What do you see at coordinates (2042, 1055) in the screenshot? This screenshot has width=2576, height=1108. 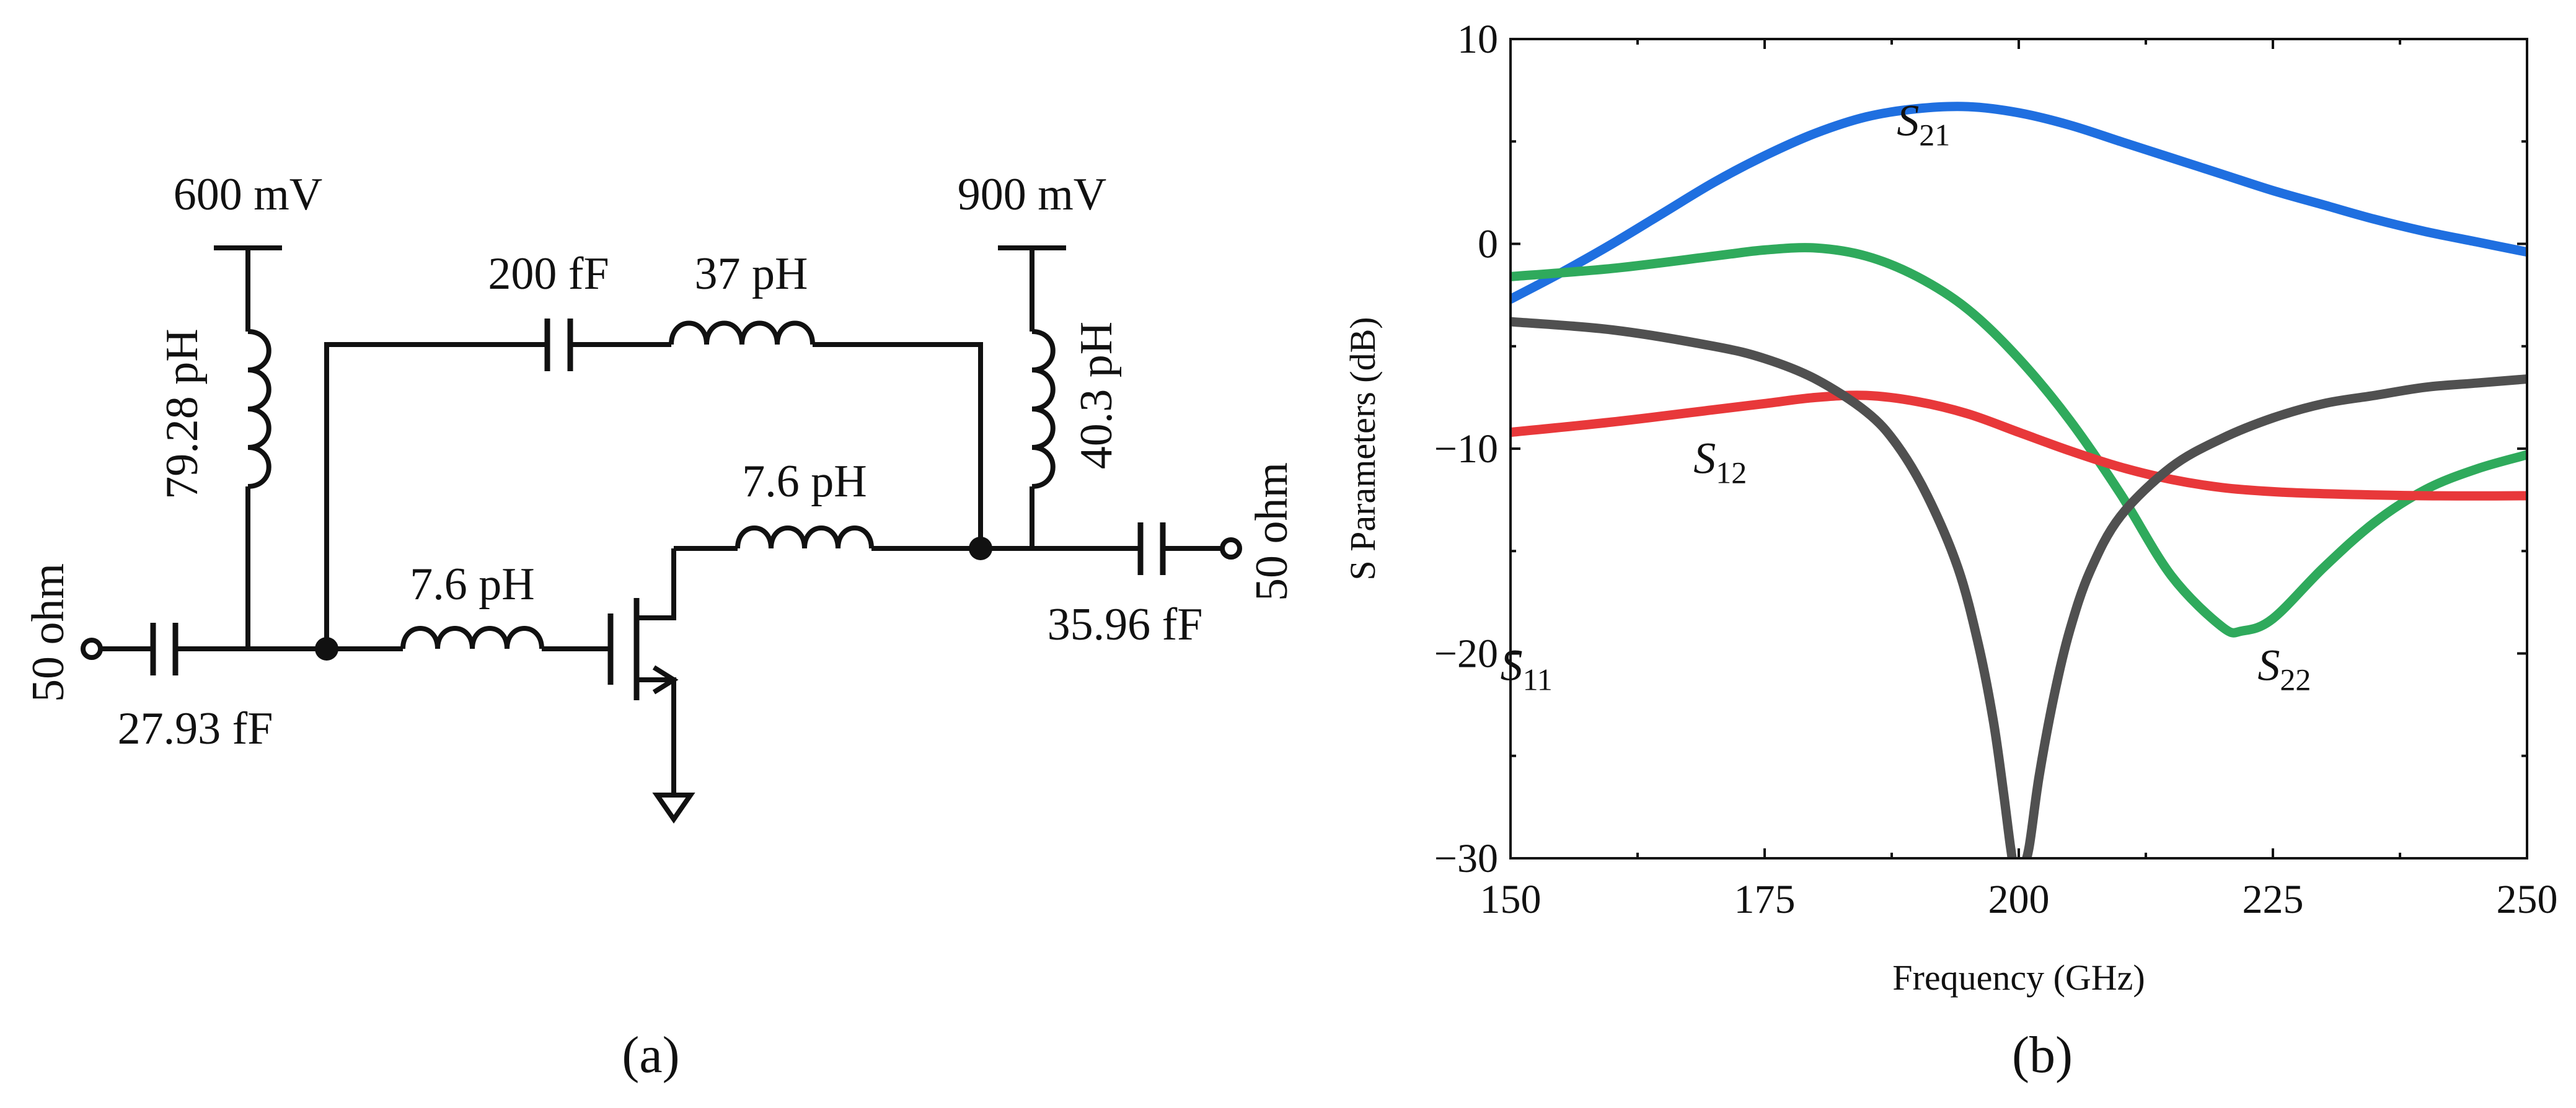 I see `panel-b-caption: (b)` at bounding box center [2042, 1055].